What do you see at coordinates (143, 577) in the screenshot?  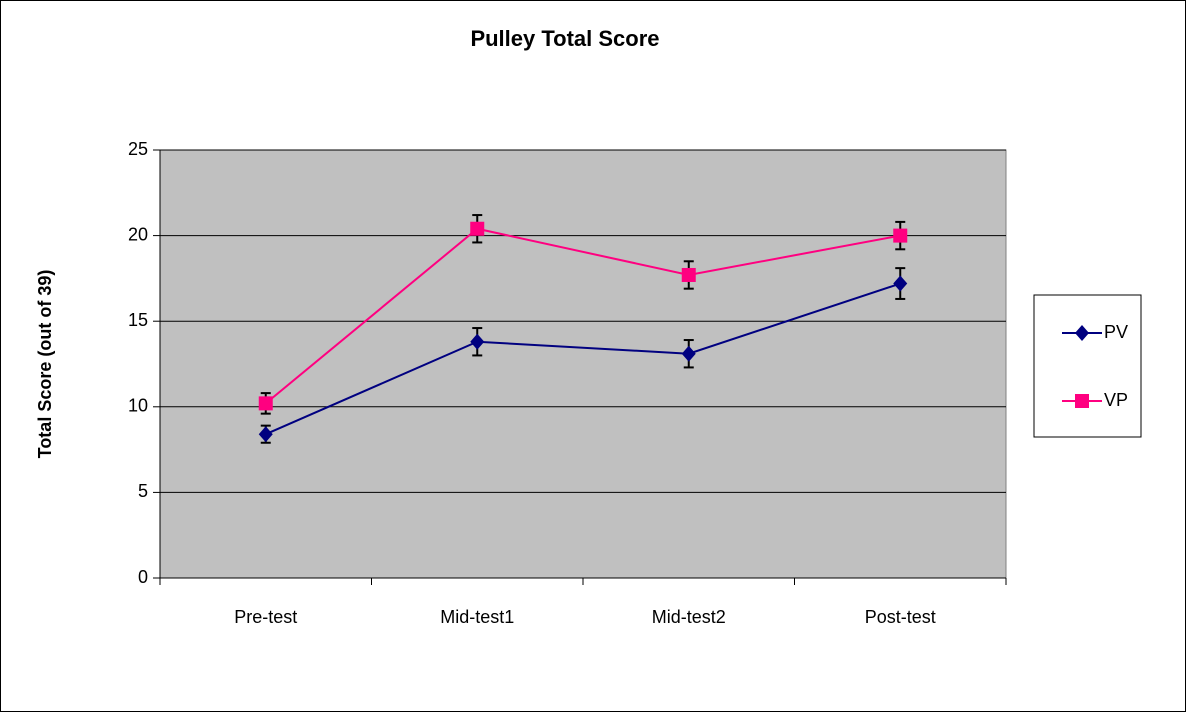 I see `y-tick-label: 0` at bounding box center [143, 577].